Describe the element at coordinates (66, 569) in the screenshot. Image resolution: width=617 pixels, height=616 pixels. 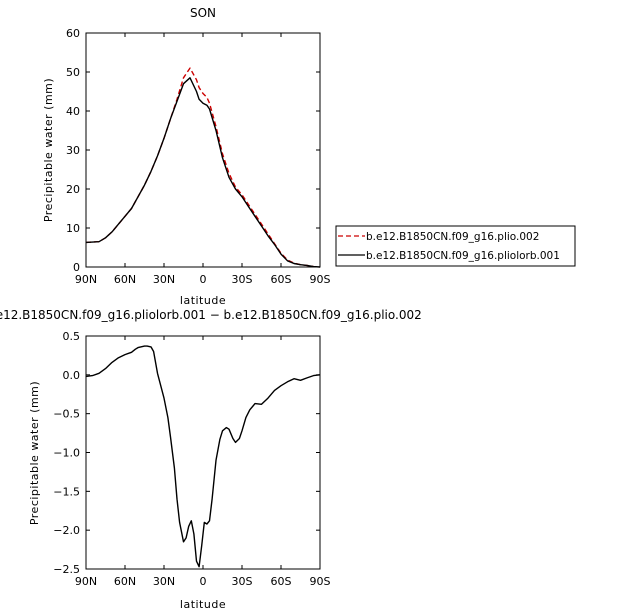
I see `y-tick-label: −2.5` at that location.